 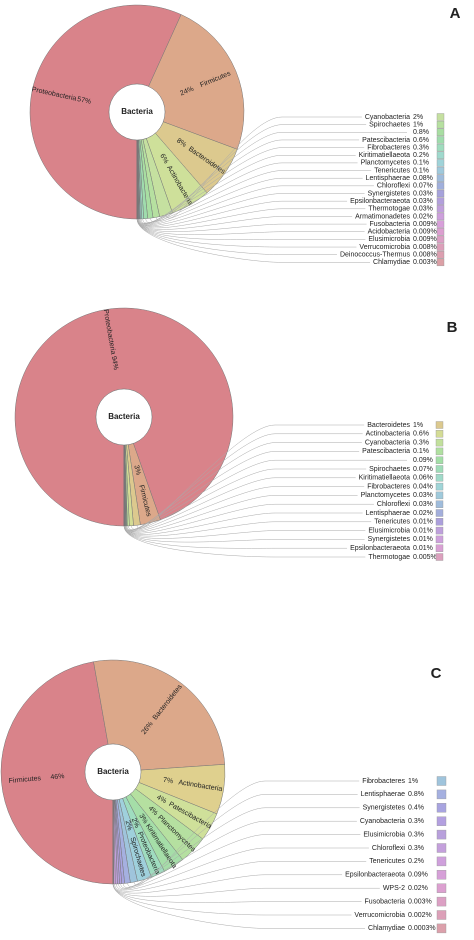 What do you see at coordinates (421, 155) in the screenshot?
I see `legend-value: 0.2%` at bounding box center [421, 155].